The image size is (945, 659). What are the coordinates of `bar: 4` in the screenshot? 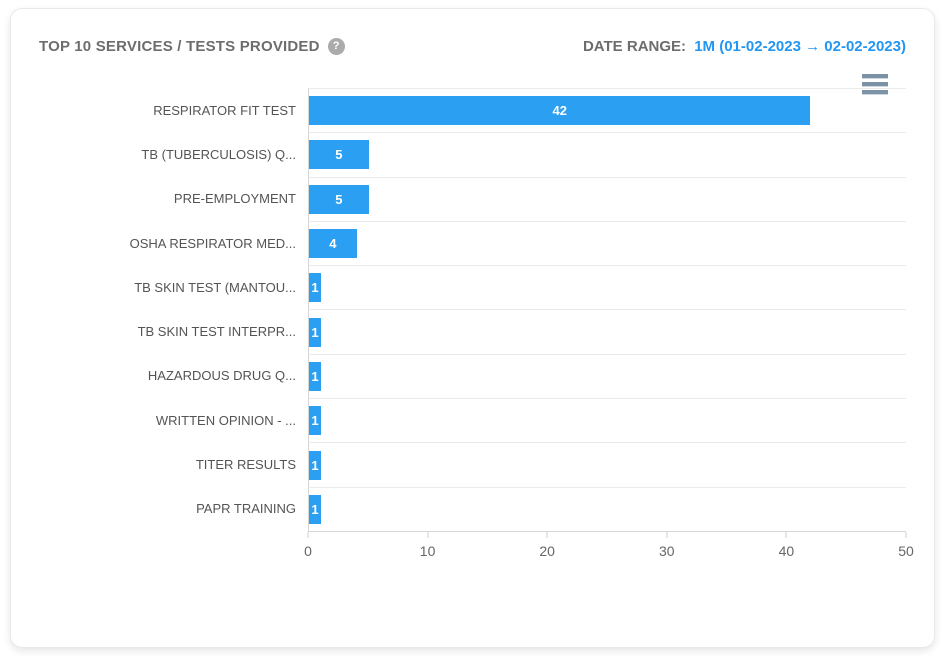 It's located at (333, 244).